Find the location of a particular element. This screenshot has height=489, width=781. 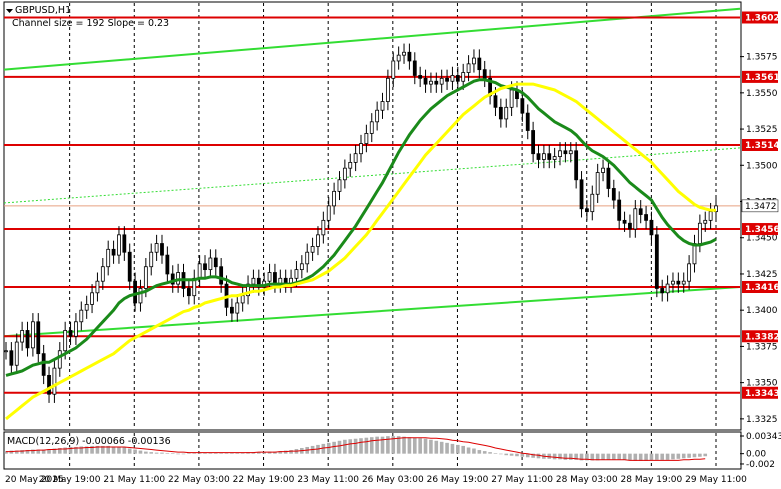

symbol-title: GBPUSD,H1 is located at coordinates (43, 10).